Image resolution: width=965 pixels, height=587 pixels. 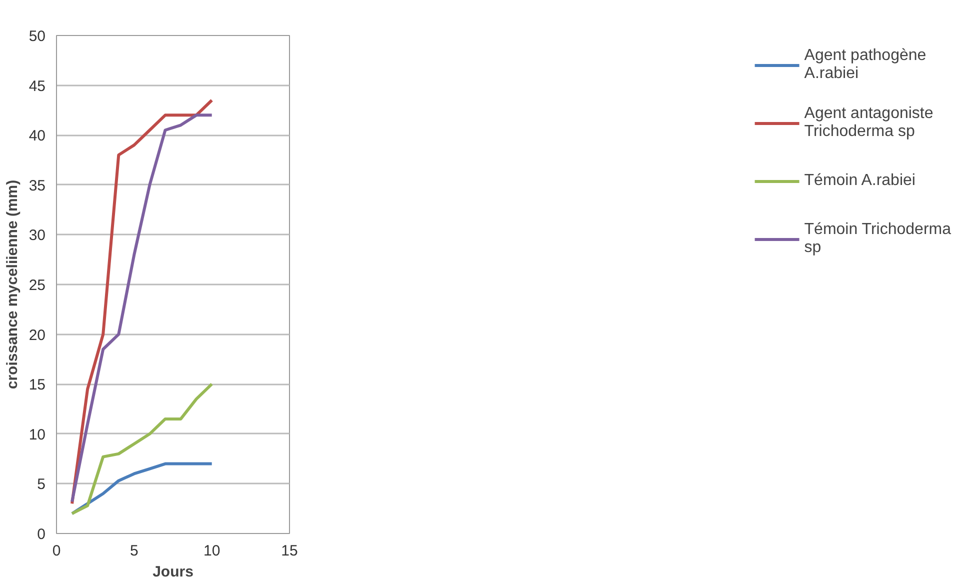 What do you see at coordinates (211, 551) in the screenshot?
I see `x-tick-label: 10` at bounding box center [211, 551].